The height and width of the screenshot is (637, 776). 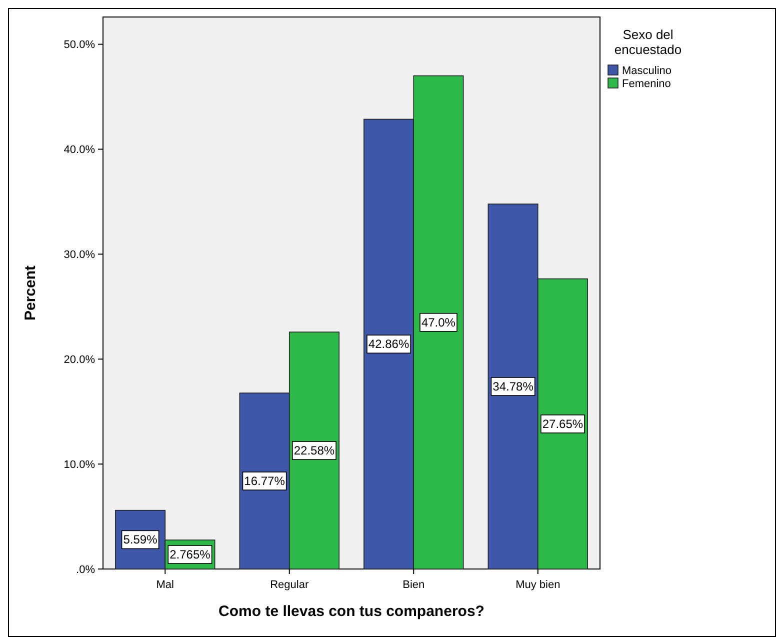 What do you see at coordinates (389, 344) in the screenshot?
I see `data-label: 42.86%` at bounding box center [389, 344].